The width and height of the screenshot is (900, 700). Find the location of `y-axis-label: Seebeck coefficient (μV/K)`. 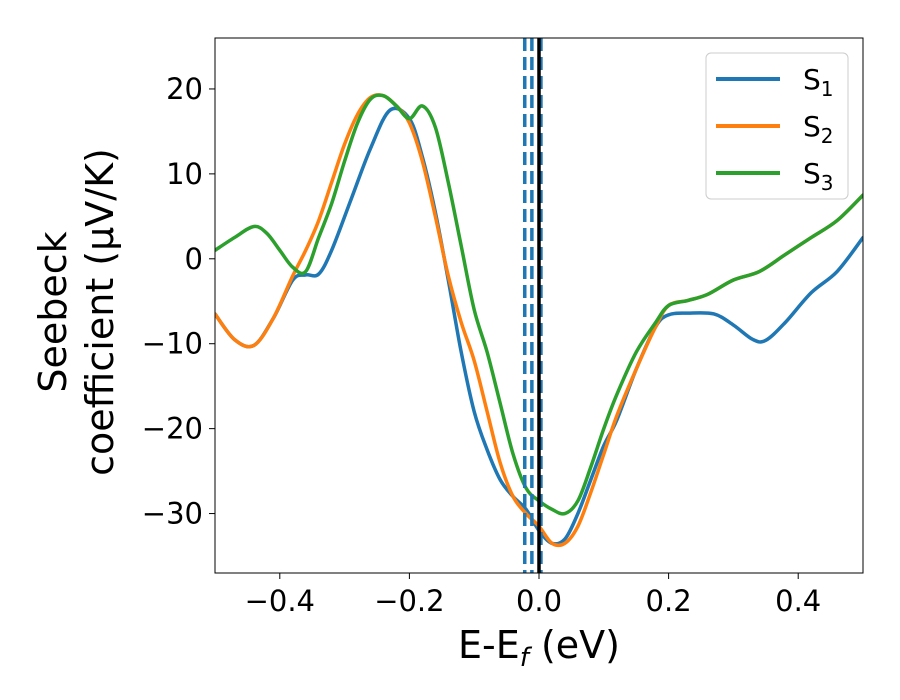

y-axis-label: Seebeck coefficient (μV/K) is located at coordinates (76, 312).